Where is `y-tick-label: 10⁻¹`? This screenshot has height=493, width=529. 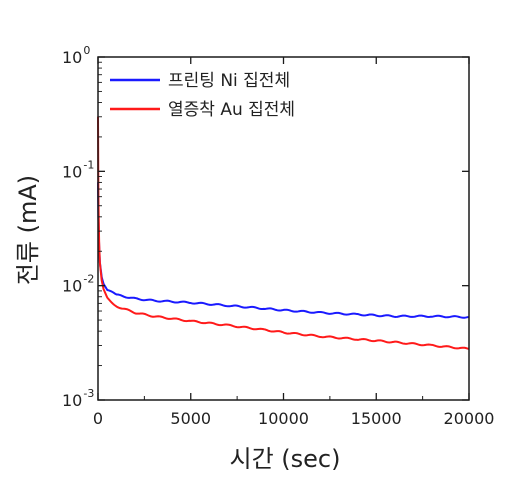
y-tick-label: 10⁻¹ is located at coordinates (78, 169).